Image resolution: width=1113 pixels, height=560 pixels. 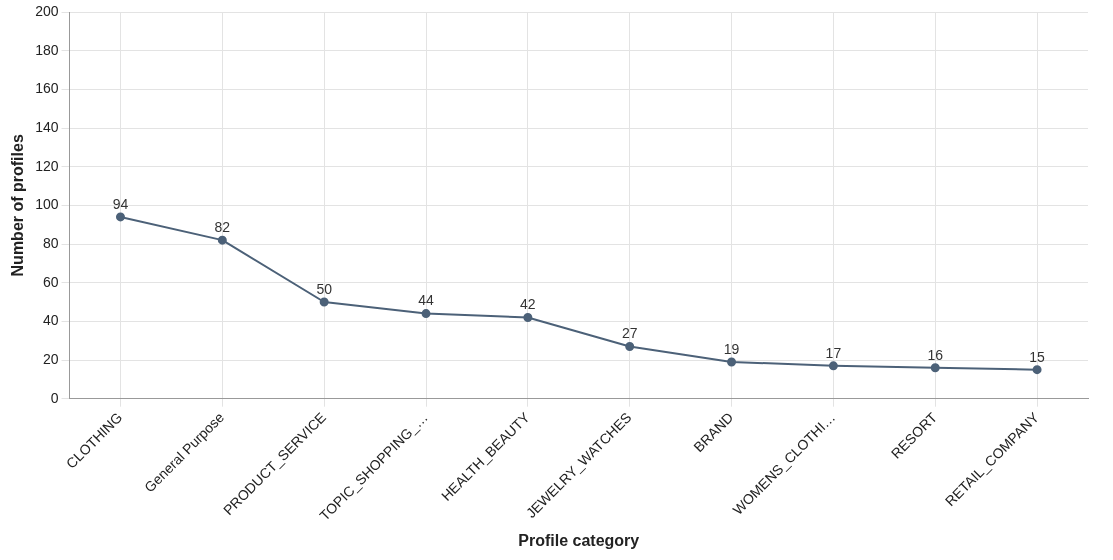 What do you see at coordinates (1037, 356) in the screenshot?
I see `data-label: 15` at bounding box center [1037, 356].